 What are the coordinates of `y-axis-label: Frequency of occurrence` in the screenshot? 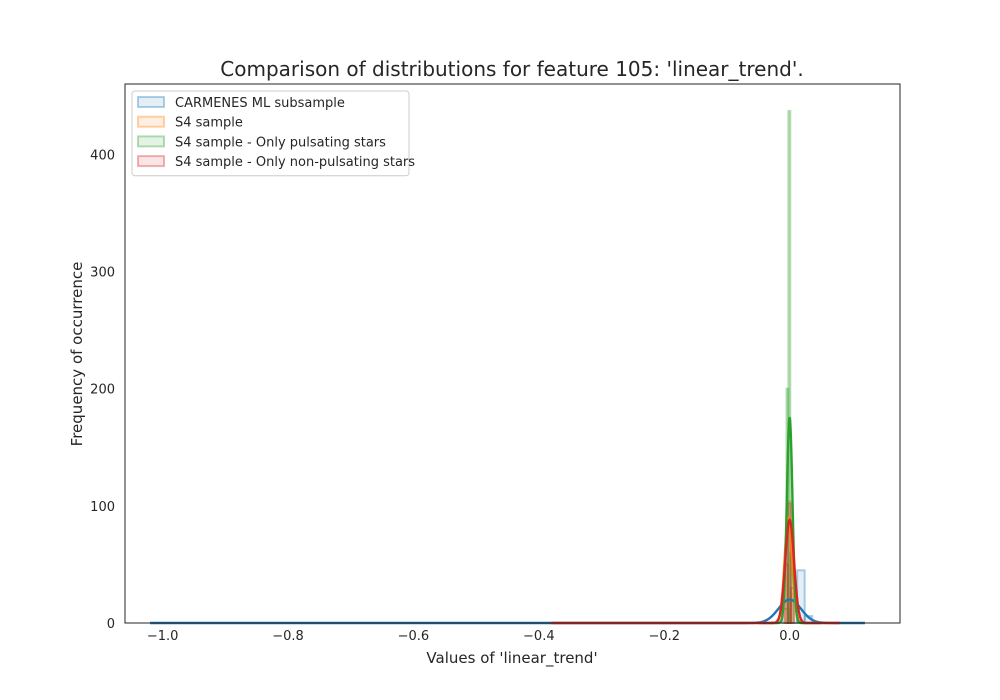 It's located at (77, 354).